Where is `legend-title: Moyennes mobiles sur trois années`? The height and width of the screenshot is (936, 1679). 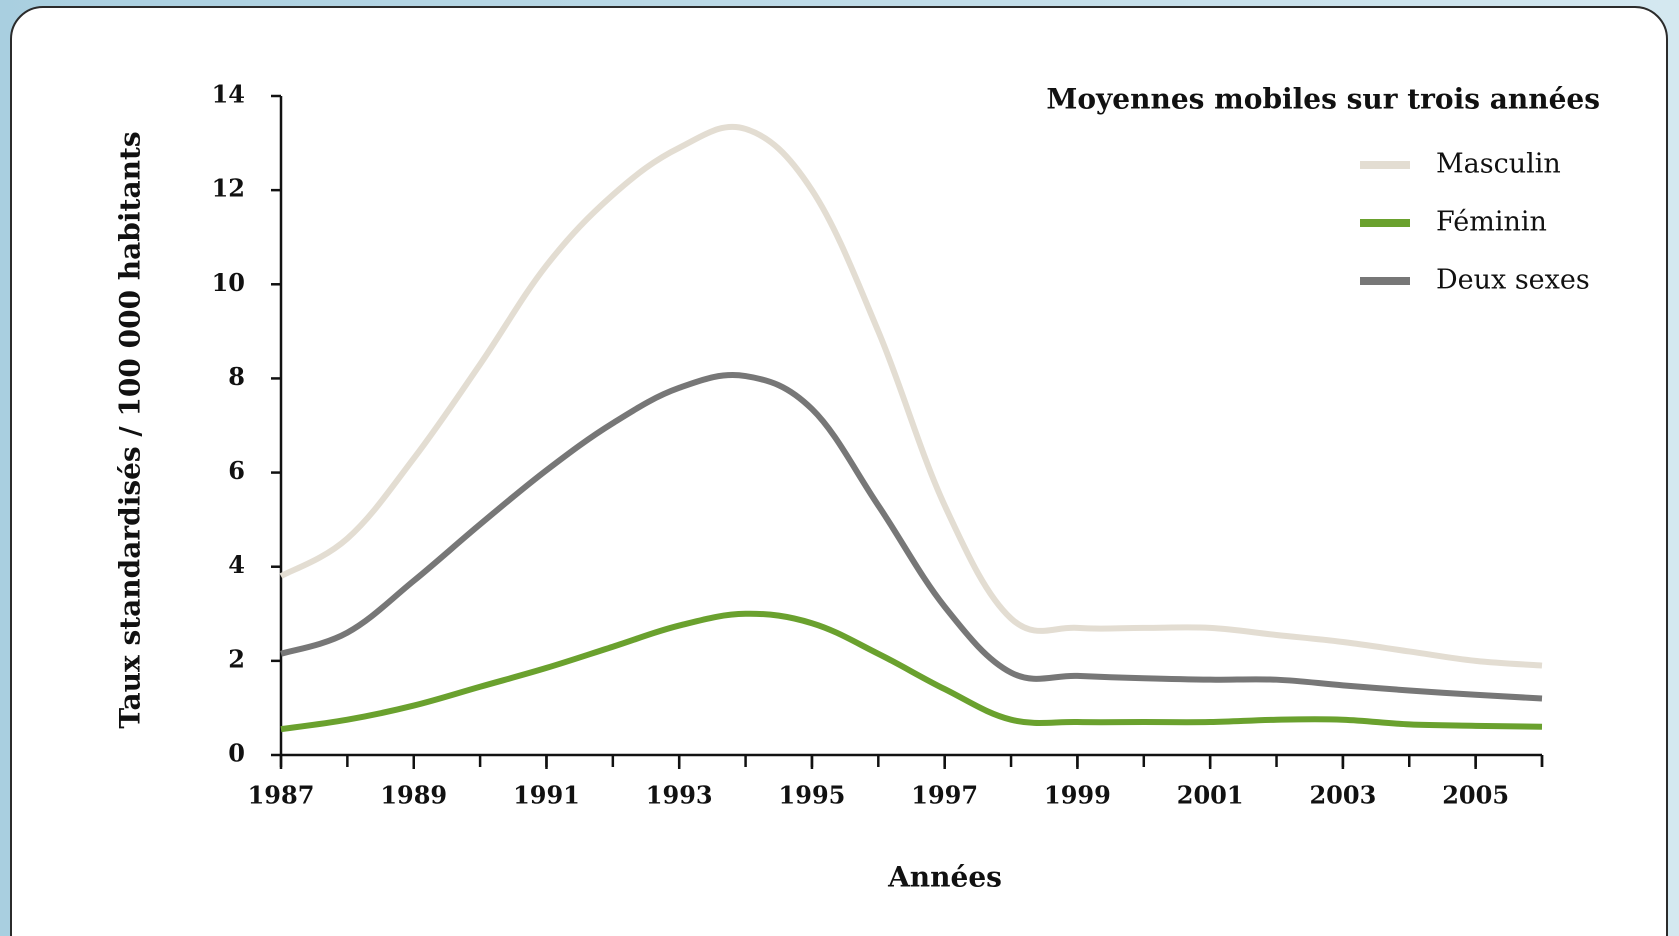 legend-title: Moyennes mobiles sur trois années is located at coordinates (1323, 99).